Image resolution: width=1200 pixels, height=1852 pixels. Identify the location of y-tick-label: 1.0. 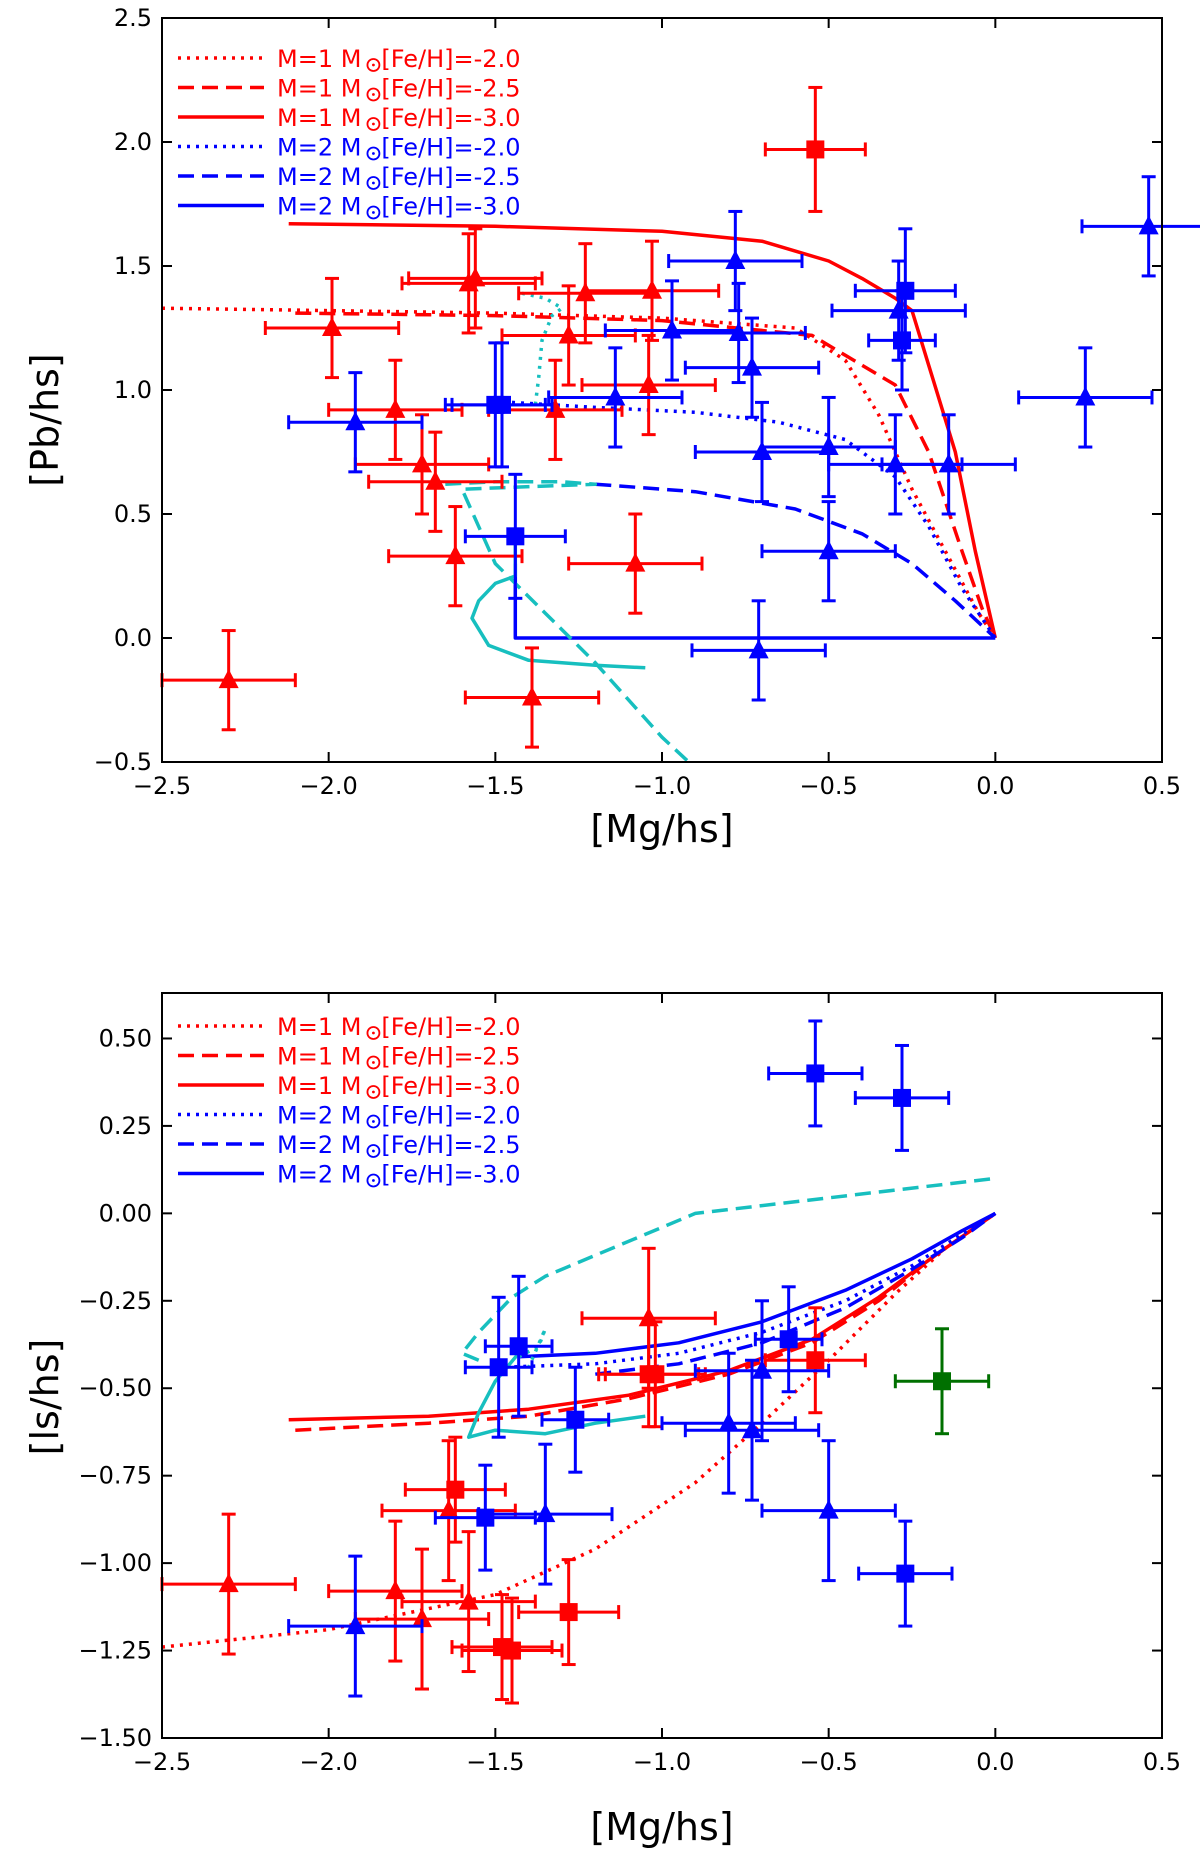
(133, 390).